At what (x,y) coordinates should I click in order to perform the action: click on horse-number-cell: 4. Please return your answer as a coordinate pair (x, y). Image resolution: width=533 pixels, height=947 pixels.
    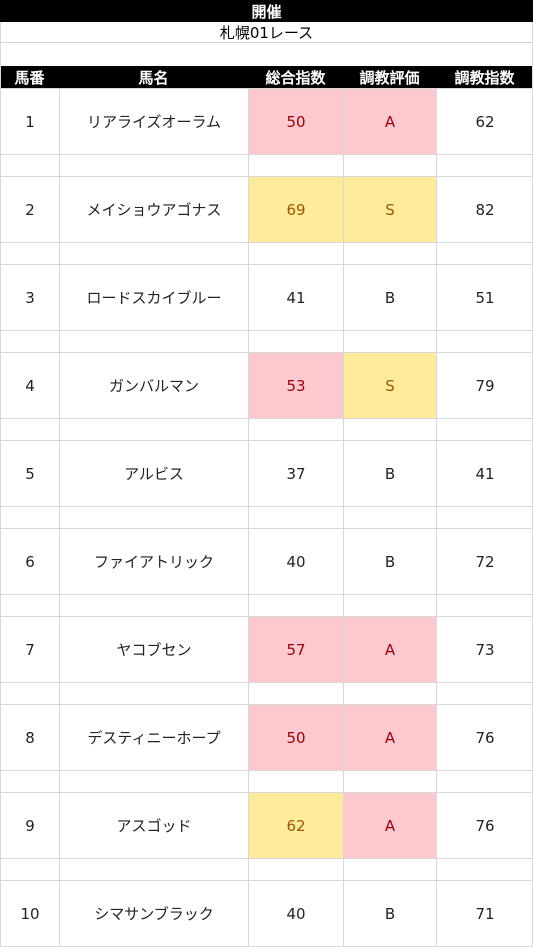
    Looking at the image, I should click on (30, 385).